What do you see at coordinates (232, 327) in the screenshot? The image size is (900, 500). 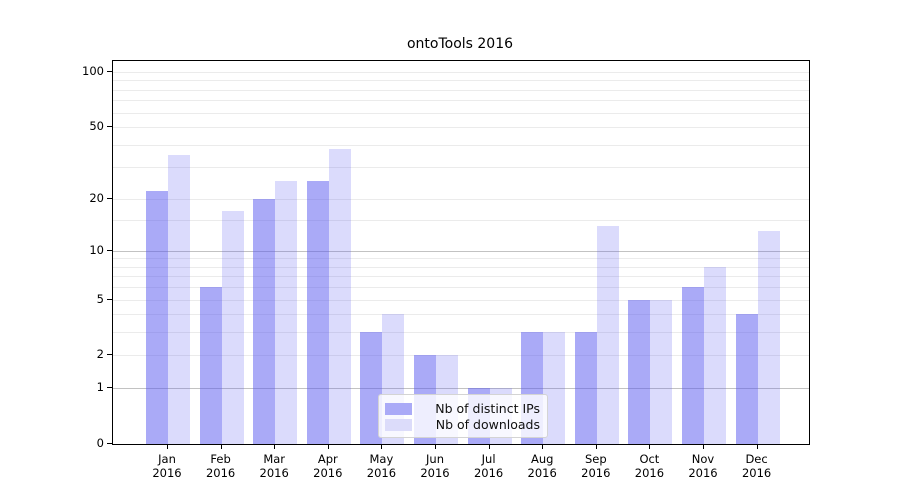 I see `bar-feb-downloads` at bounding box center [232, 327].